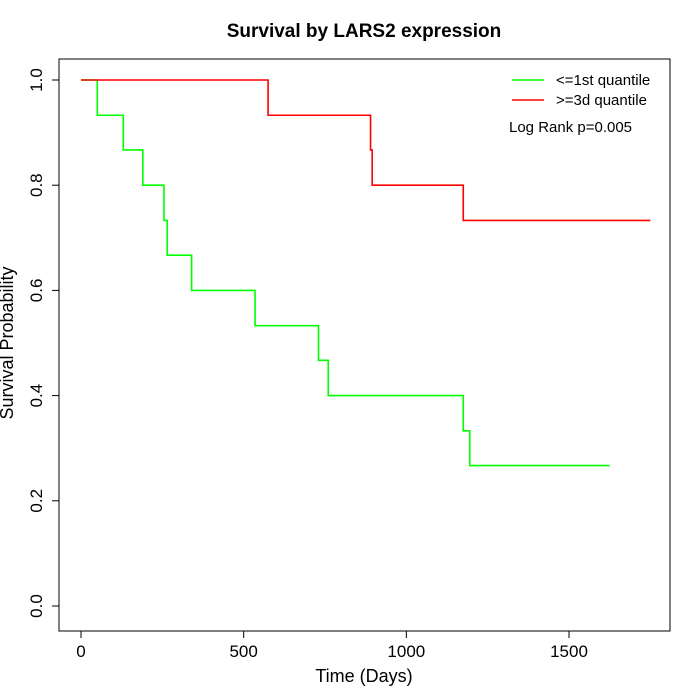 This screenshot has height=700, width=700. I want to click on log-rank-annotation: Log Rank p=0.005, so click(570, 127).